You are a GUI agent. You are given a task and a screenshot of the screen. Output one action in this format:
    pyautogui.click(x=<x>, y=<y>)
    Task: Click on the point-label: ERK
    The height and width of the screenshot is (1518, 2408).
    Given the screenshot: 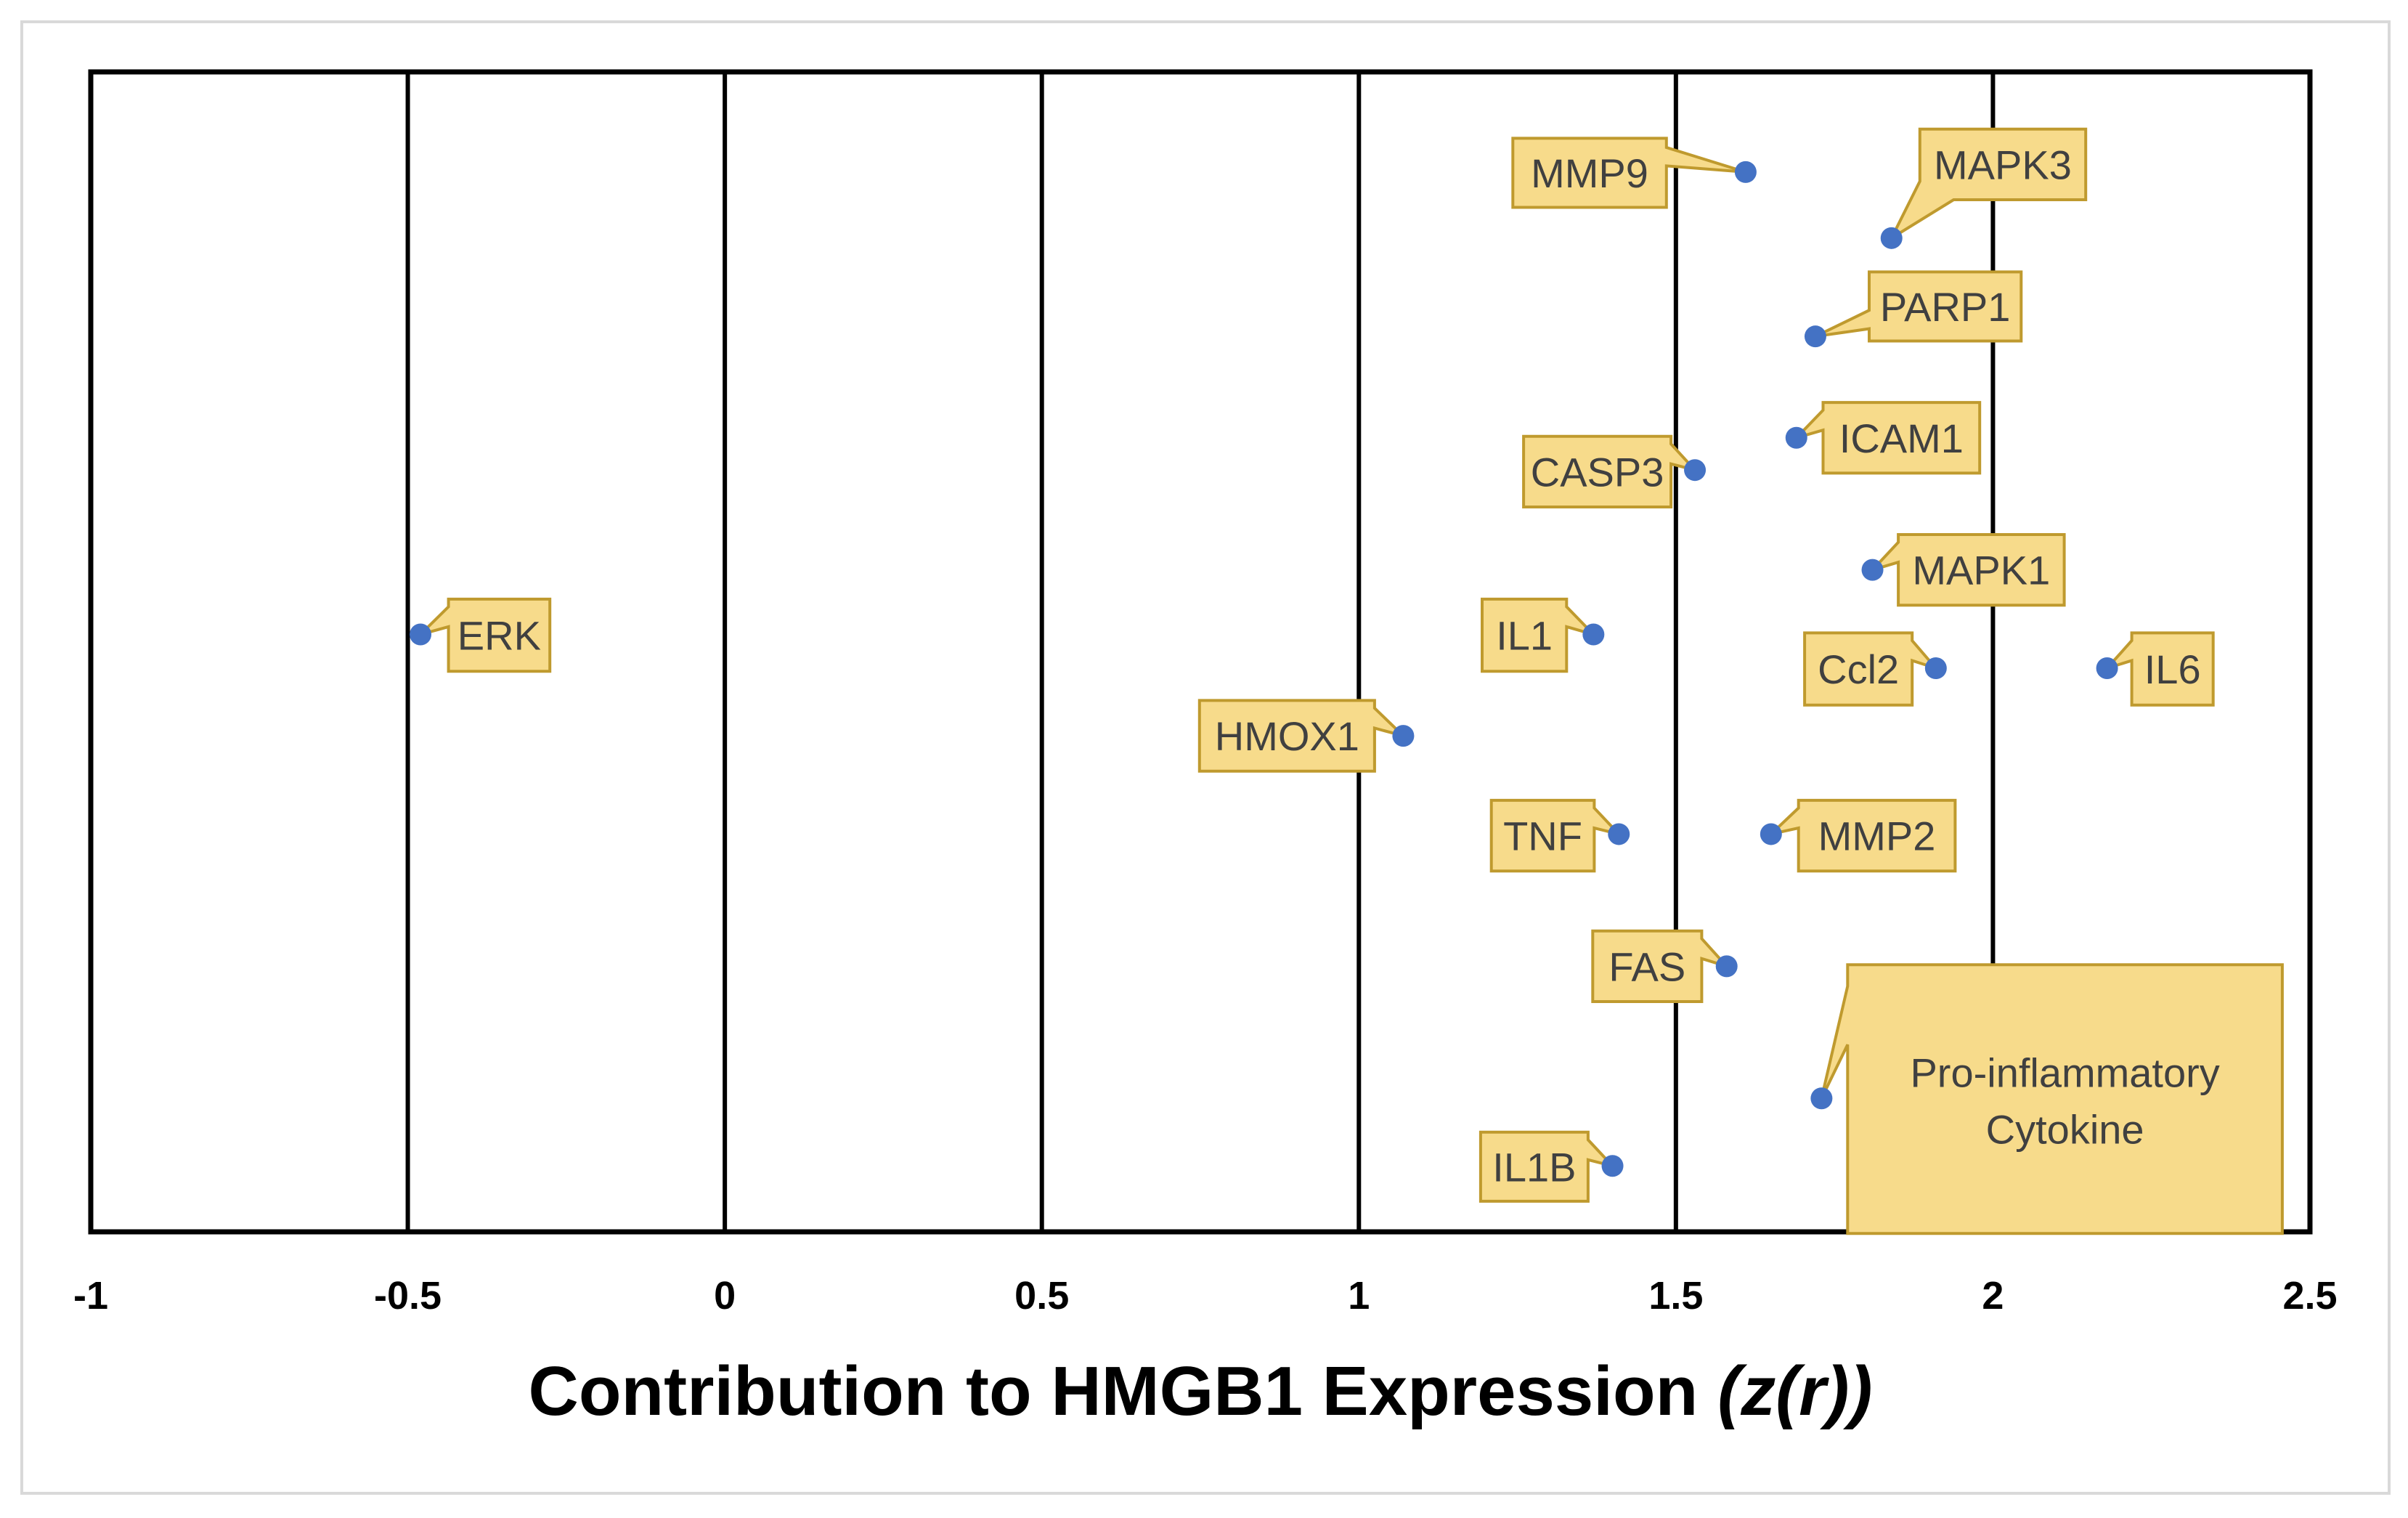 What is the action you would take?
    pyautogui.click(x=499, y=636)
    